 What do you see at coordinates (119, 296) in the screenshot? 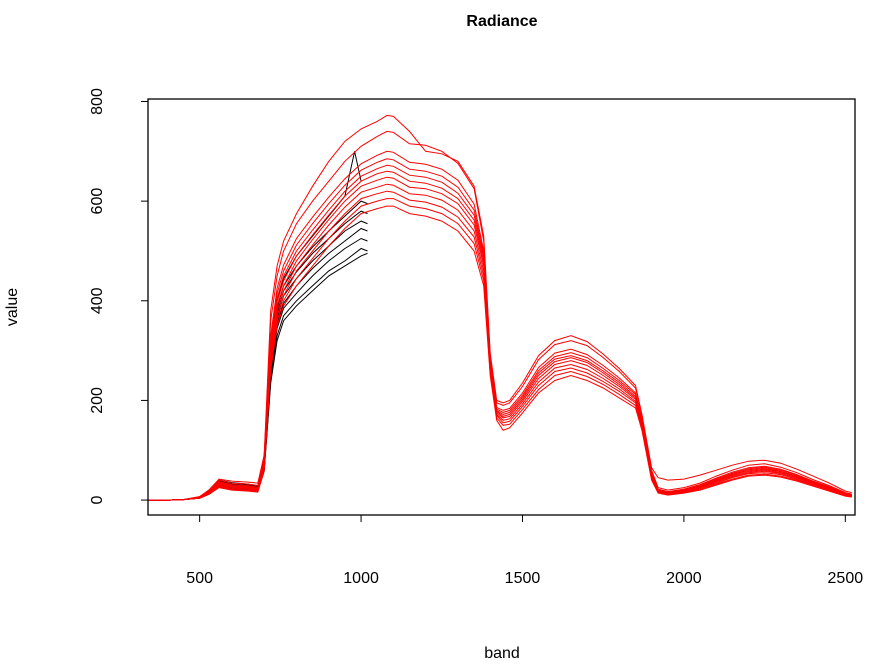
I see `y-axis: 0 200 400 600 800` at bounding box center [119, 296].